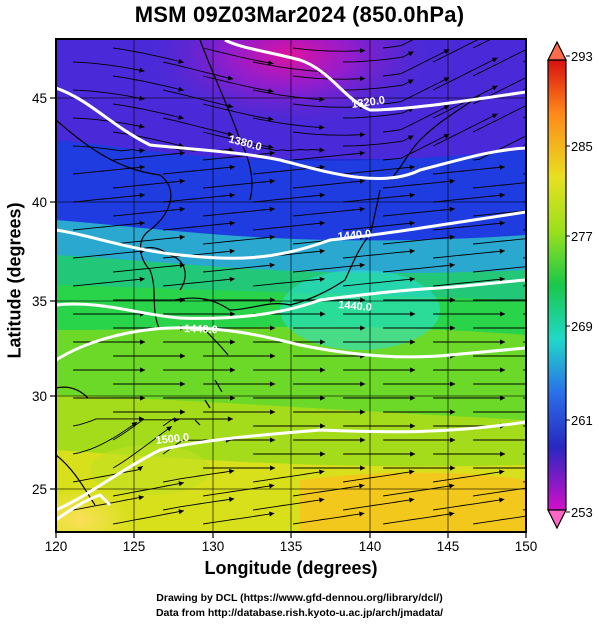 Image resolution: width=599 pixels, height=625 pixels. What do you see at coordinates (557, 519) in the screenshot?
I see `colorbar-min-arrow` at bounding box center [557, 519].